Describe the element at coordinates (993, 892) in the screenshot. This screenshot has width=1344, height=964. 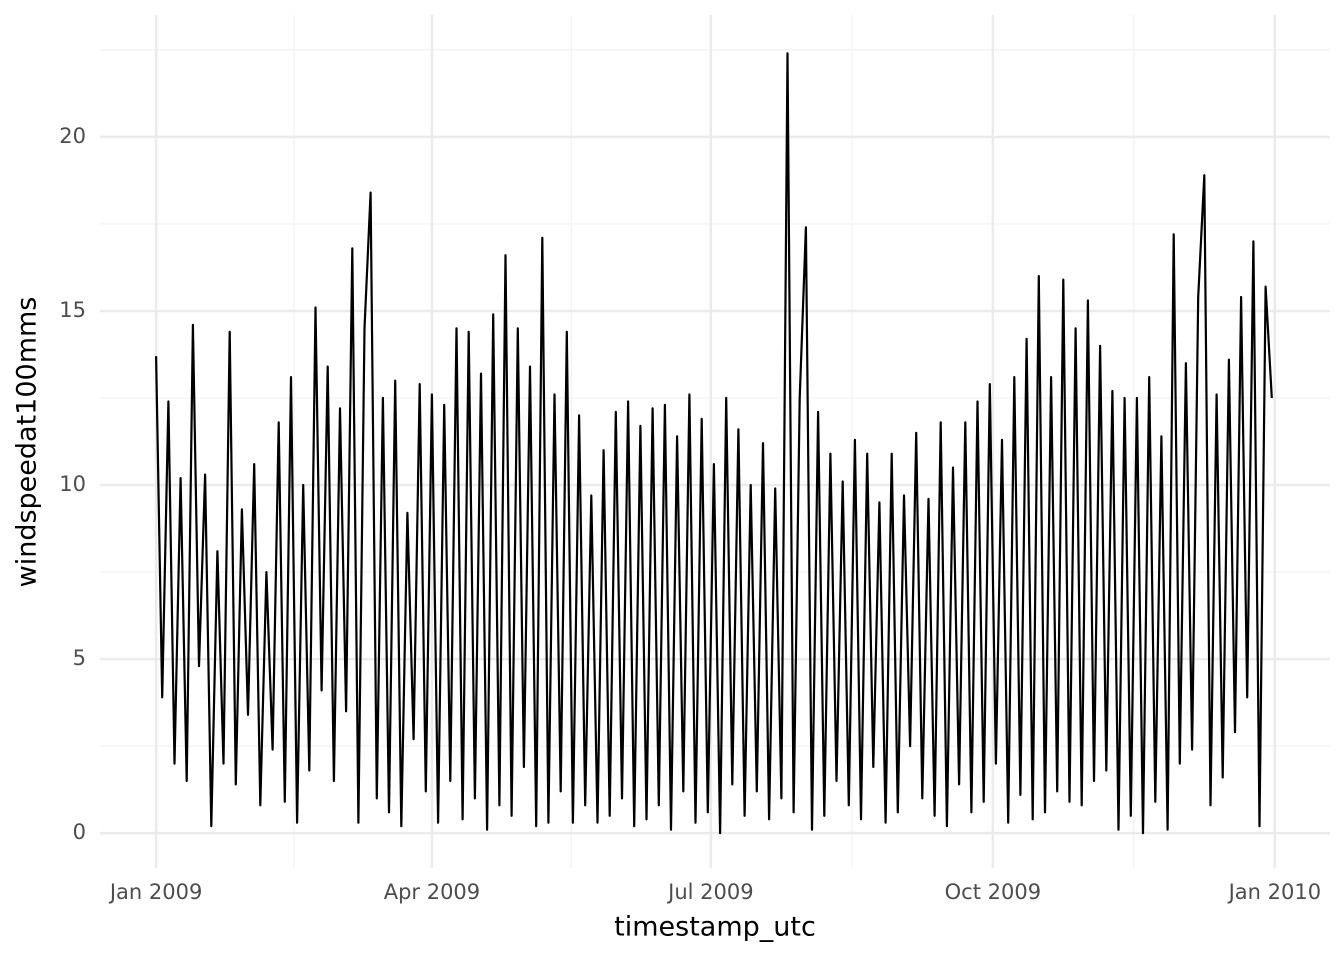
I see `x-tick-label: Oct 2009` at that location.